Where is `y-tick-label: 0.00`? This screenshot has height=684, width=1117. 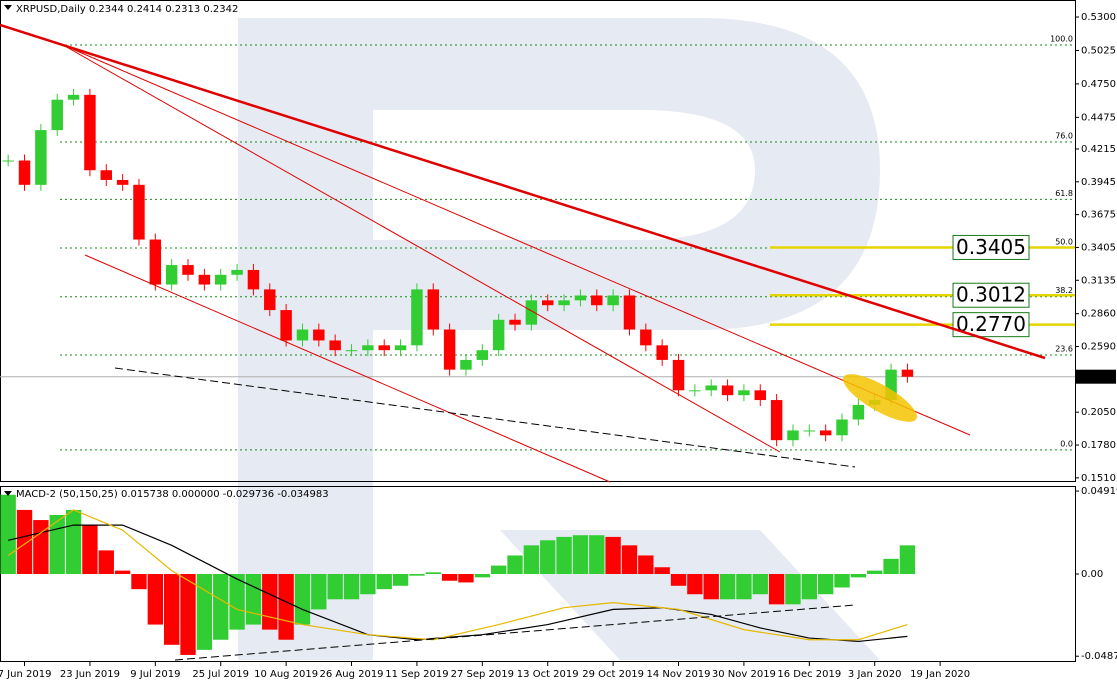
y-tick-label: 0.00 is located at coordinates (1092, 574).